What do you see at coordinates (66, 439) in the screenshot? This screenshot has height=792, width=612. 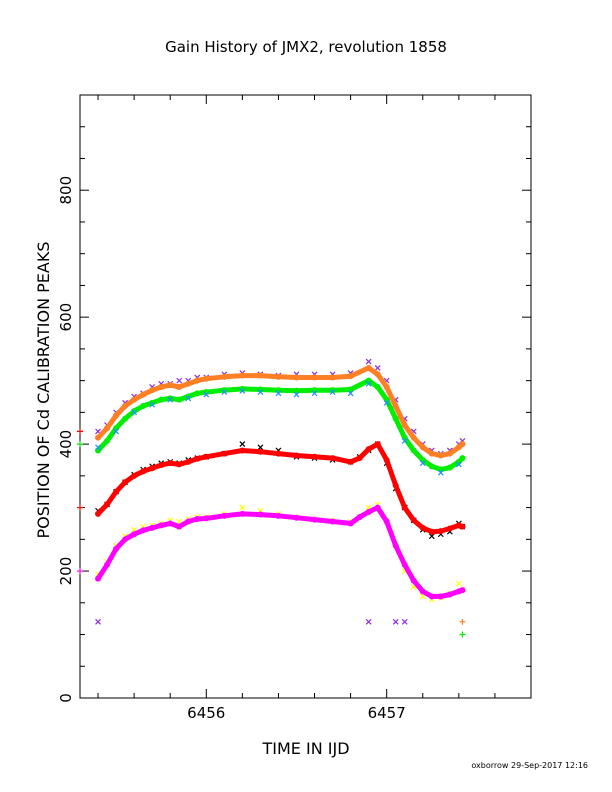 I see `y-tick-labels: 0 200 400 600 800` at bounding box center [66, 439].